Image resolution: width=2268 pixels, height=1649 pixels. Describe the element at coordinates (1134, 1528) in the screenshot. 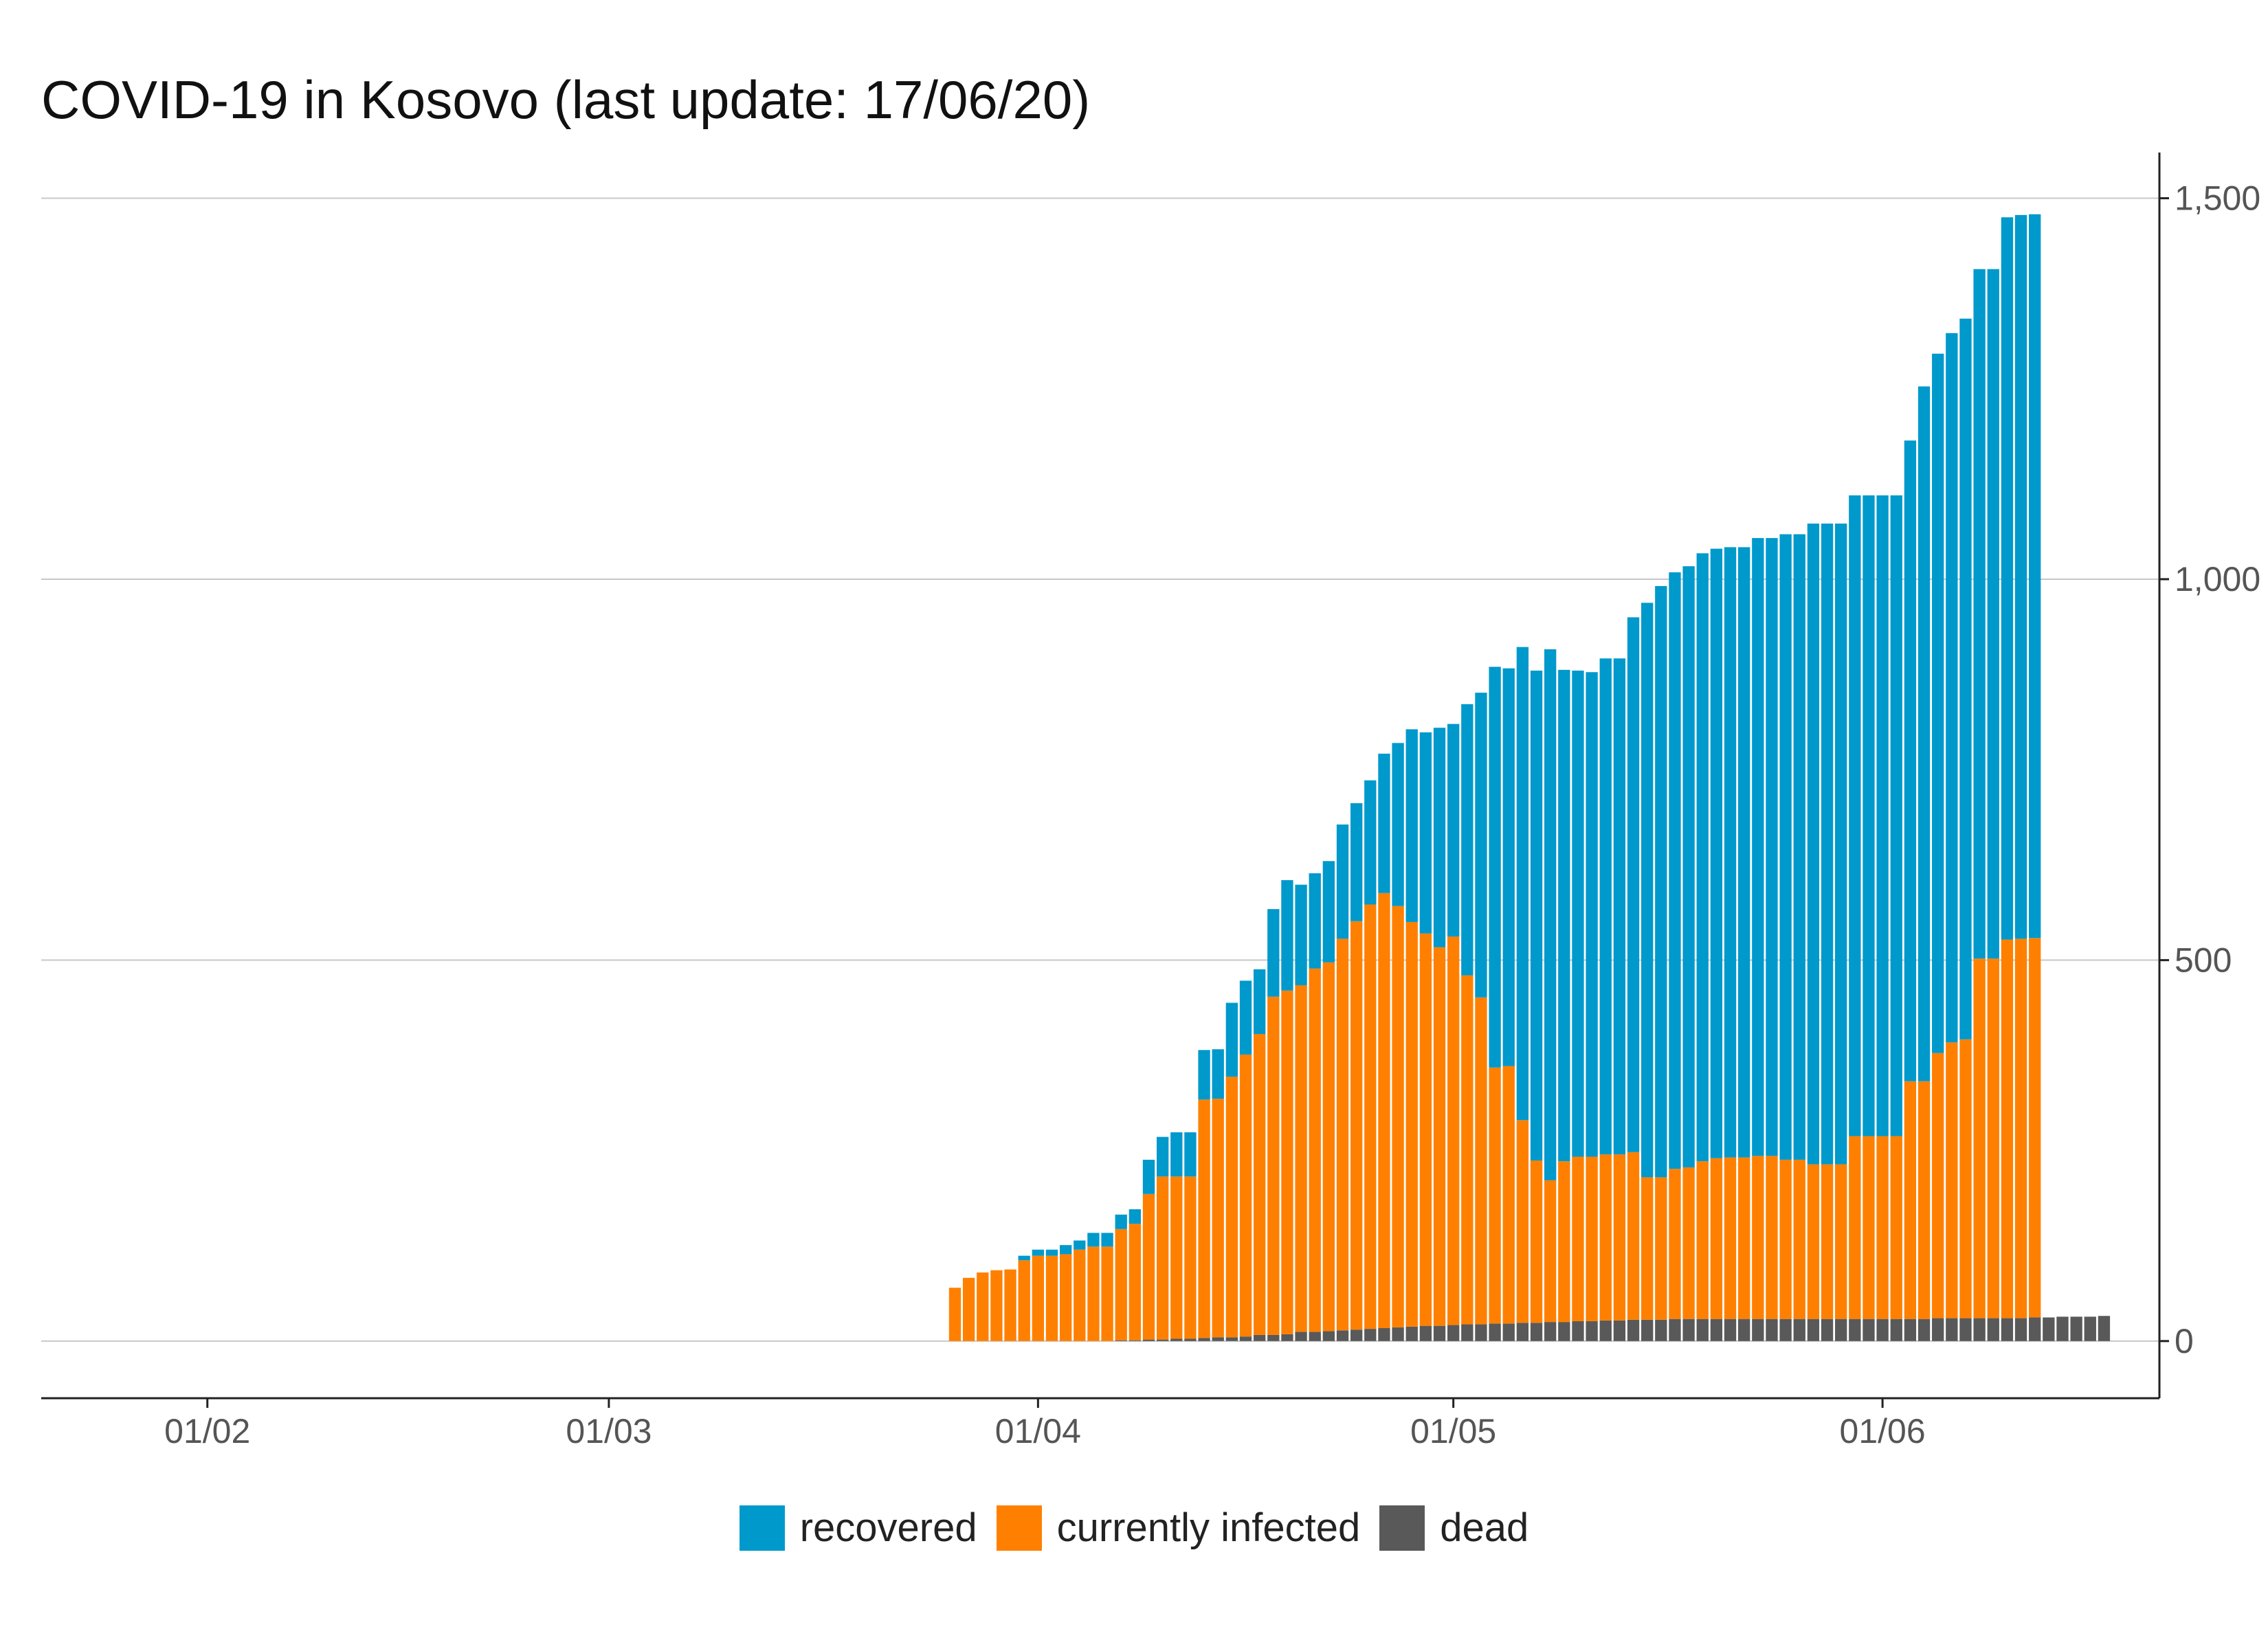

I see `legend: recovered currently infected dead` at that location.